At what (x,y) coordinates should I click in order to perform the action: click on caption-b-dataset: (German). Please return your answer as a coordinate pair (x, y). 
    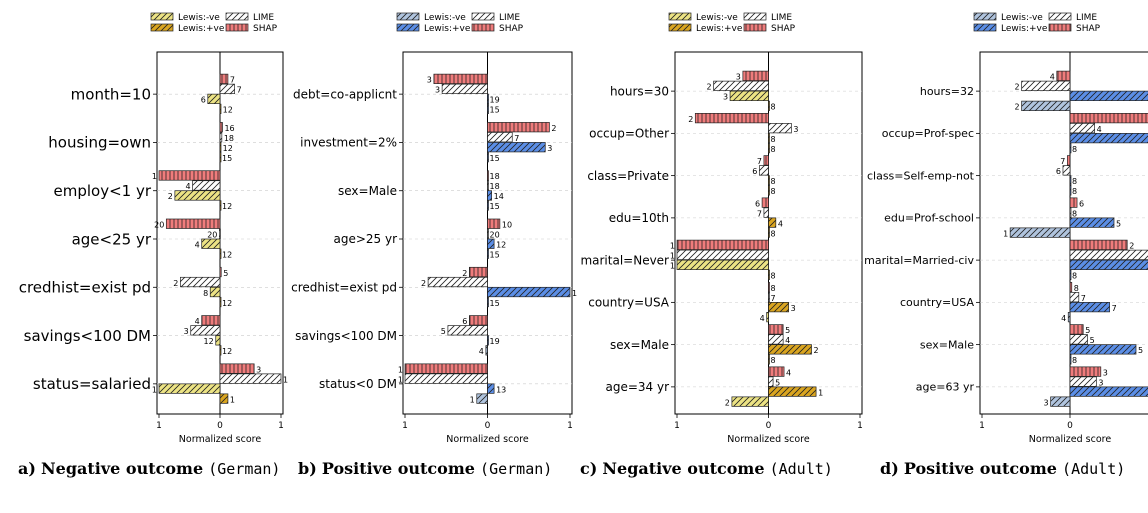
    Looking at the image, I should click on (516, 469).